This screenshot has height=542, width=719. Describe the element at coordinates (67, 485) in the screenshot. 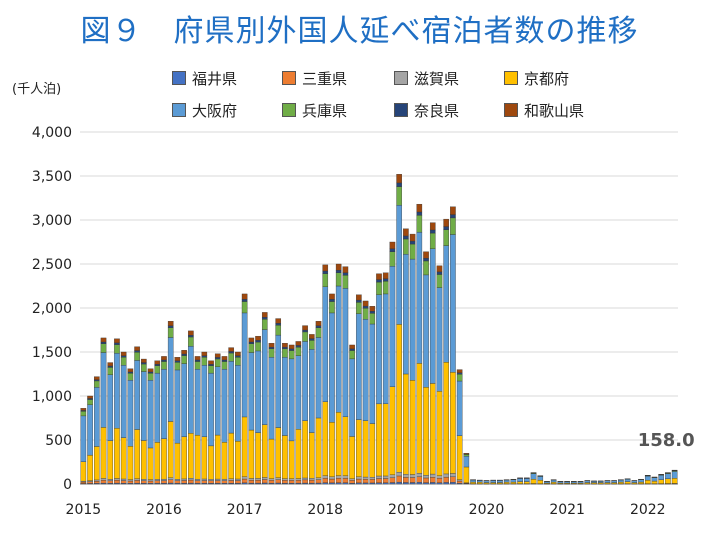

I see `y-tick-label: 0` at that location.